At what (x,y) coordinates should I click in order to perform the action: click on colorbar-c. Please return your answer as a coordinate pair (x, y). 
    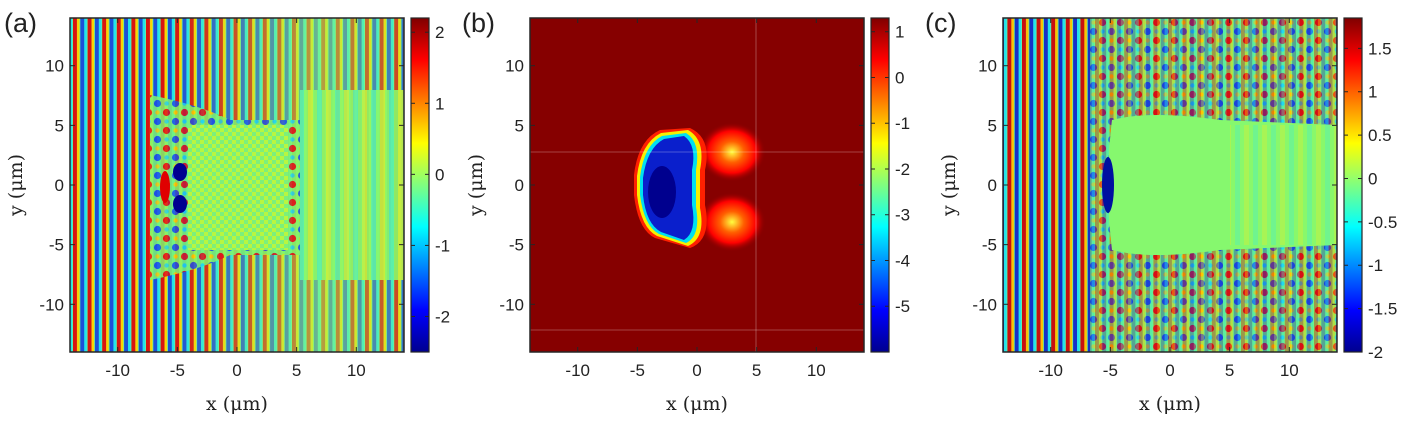
    Looking at the image, I should click on (1353, 185).